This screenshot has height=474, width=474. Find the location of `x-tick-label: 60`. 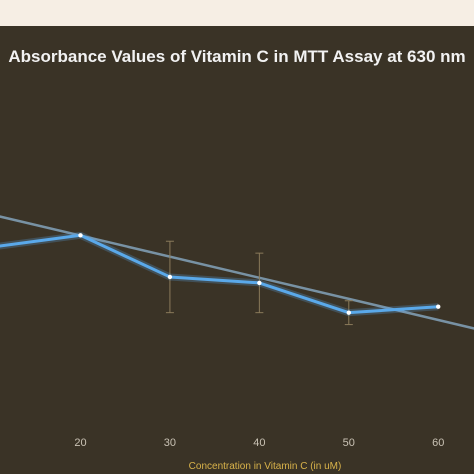

x-tick-label: 60 is located at coordinates (438, 443).